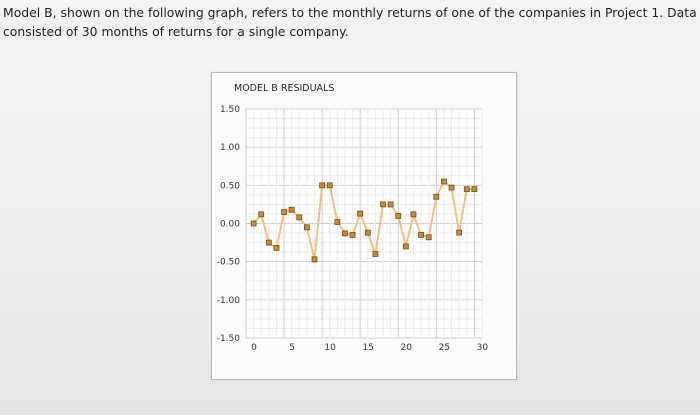  I want to click on x-axis-ticks: 0 5 10 15 20 25 30, so click(369, 348).